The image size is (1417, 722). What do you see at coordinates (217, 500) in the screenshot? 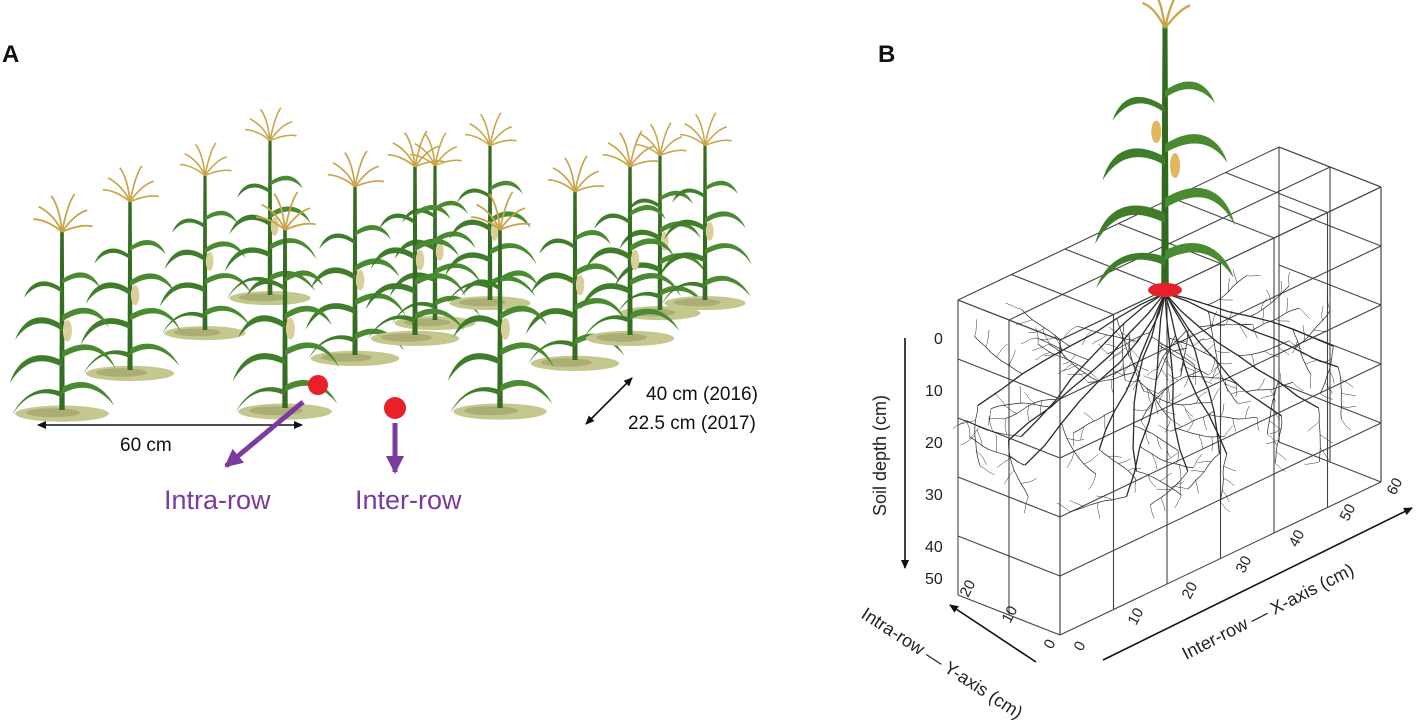
I see `intra-row-label: Intra-row` at bounding box center [217, 500].